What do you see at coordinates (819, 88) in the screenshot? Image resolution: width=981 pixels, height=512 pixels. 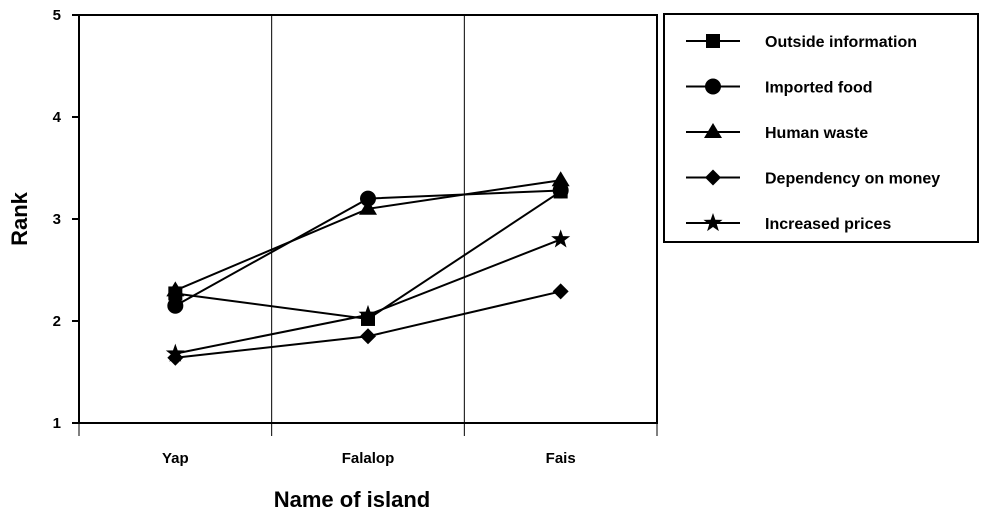 I see `legend-label: Imported food` at bounding box center [819, 88].